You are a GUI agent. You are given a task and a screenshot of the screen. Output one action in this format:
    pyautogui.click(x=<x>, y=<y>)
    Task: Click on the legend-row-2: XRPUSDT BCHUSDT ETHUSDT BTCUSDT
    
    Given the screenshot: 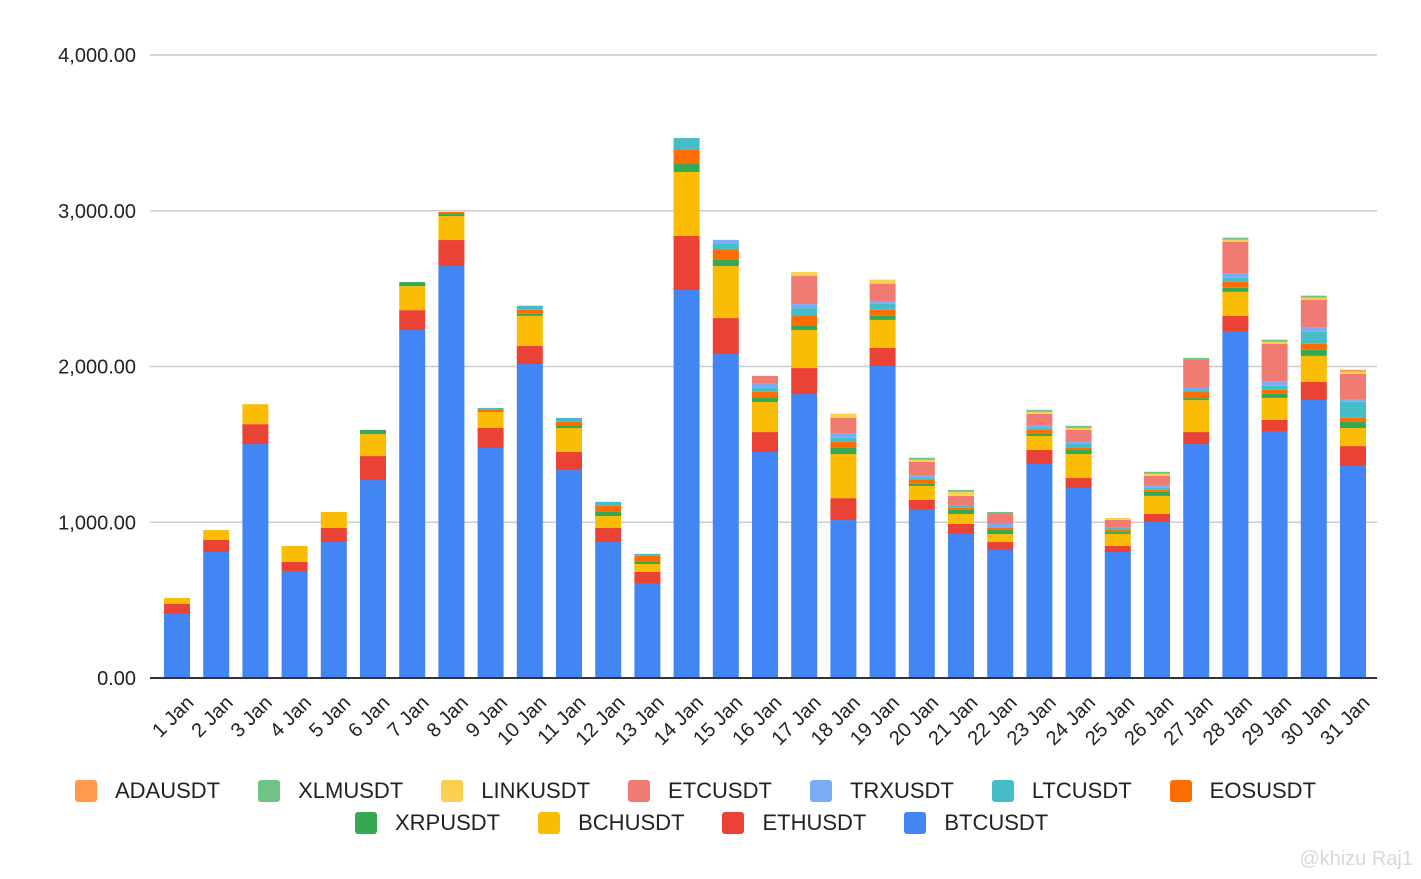 What is the action you would take?
    pyautogui.click(x=720, y=823)
    